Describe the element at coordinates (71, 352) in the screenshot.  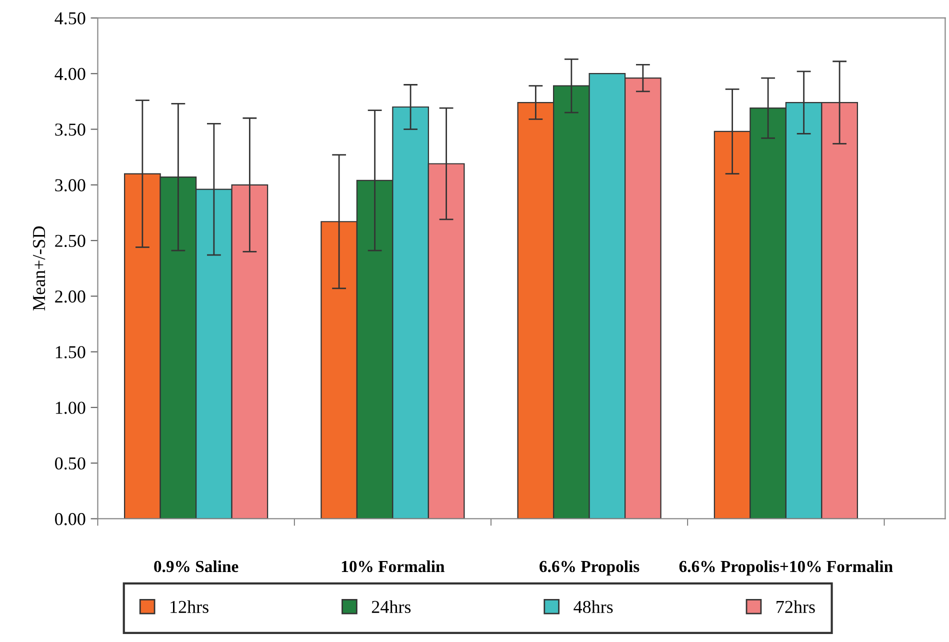
I see `y-tick-label: 1.50` at that location.